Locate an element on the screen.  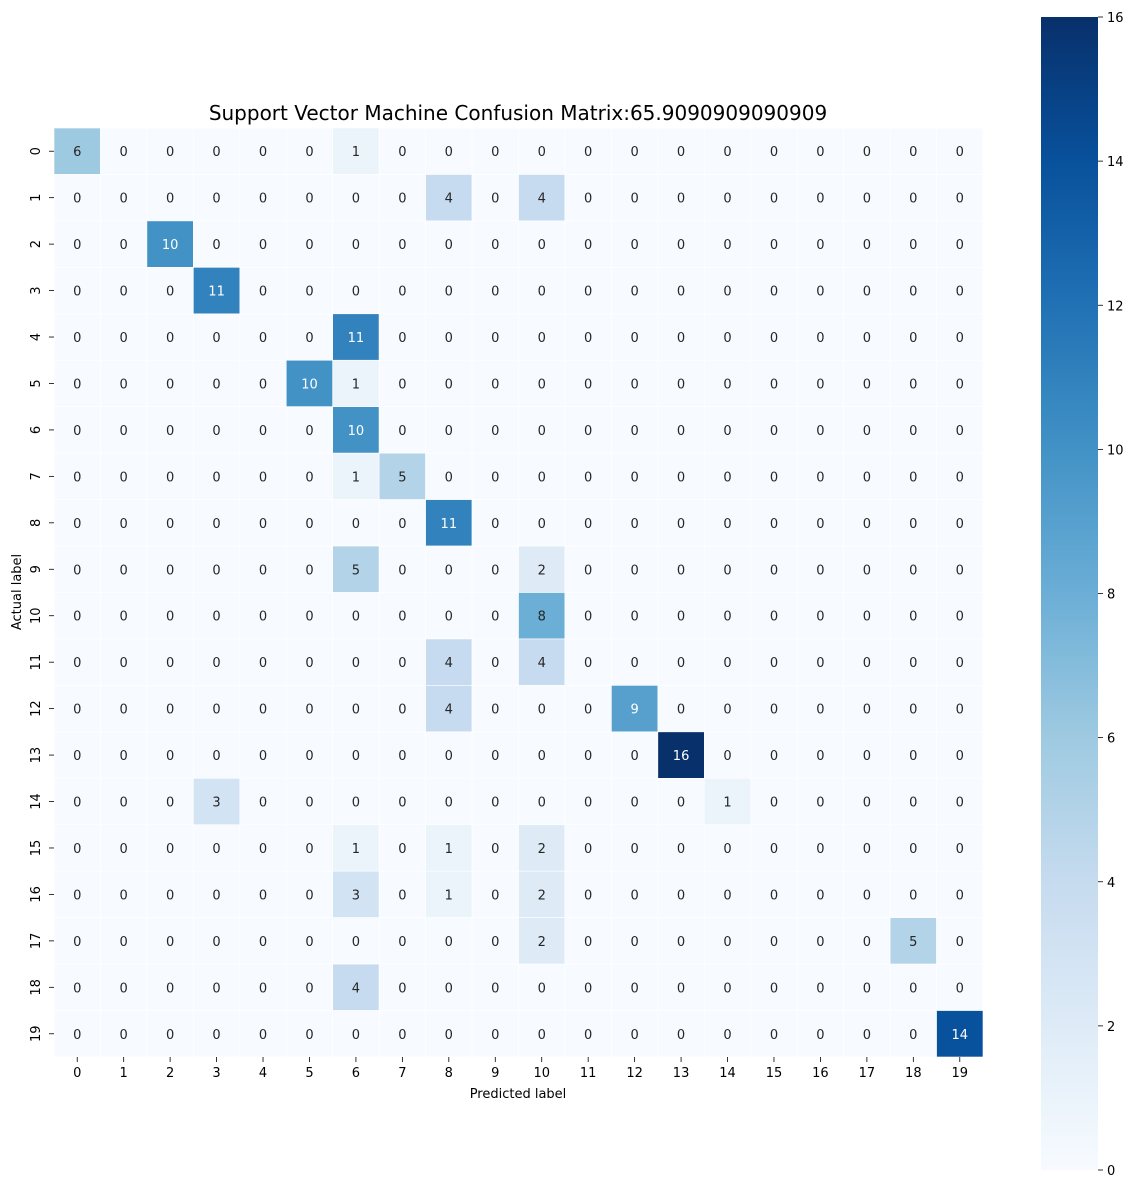
colorbar: 0 2 4 6 8 10 12 14 16 is located at coordinates (1082, 595).